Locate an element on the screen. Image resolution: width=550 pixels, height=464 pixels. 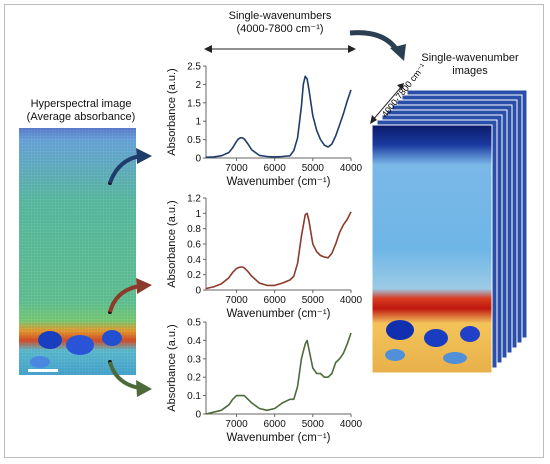
y-tick-label: 0.1 is located at coordinates (194, 396).